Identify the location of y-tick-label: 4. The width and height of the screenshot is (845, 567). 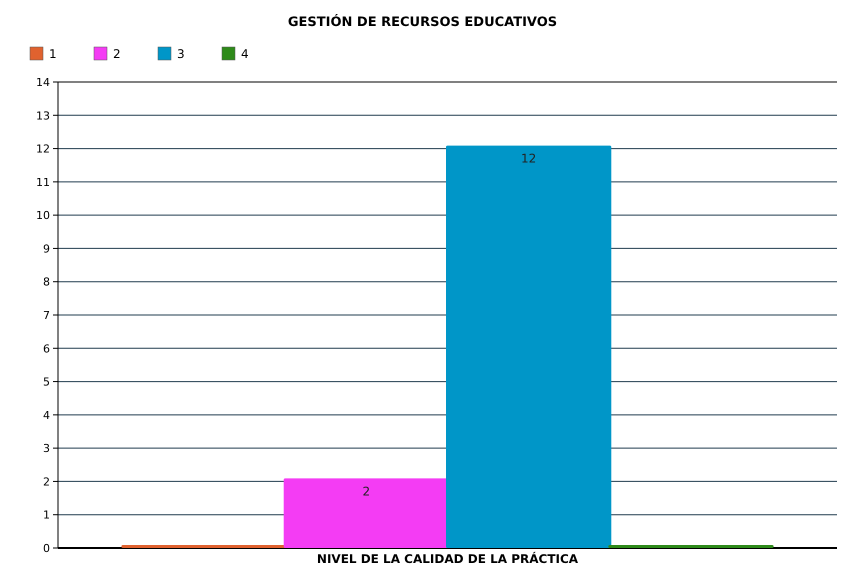
(46, 415).